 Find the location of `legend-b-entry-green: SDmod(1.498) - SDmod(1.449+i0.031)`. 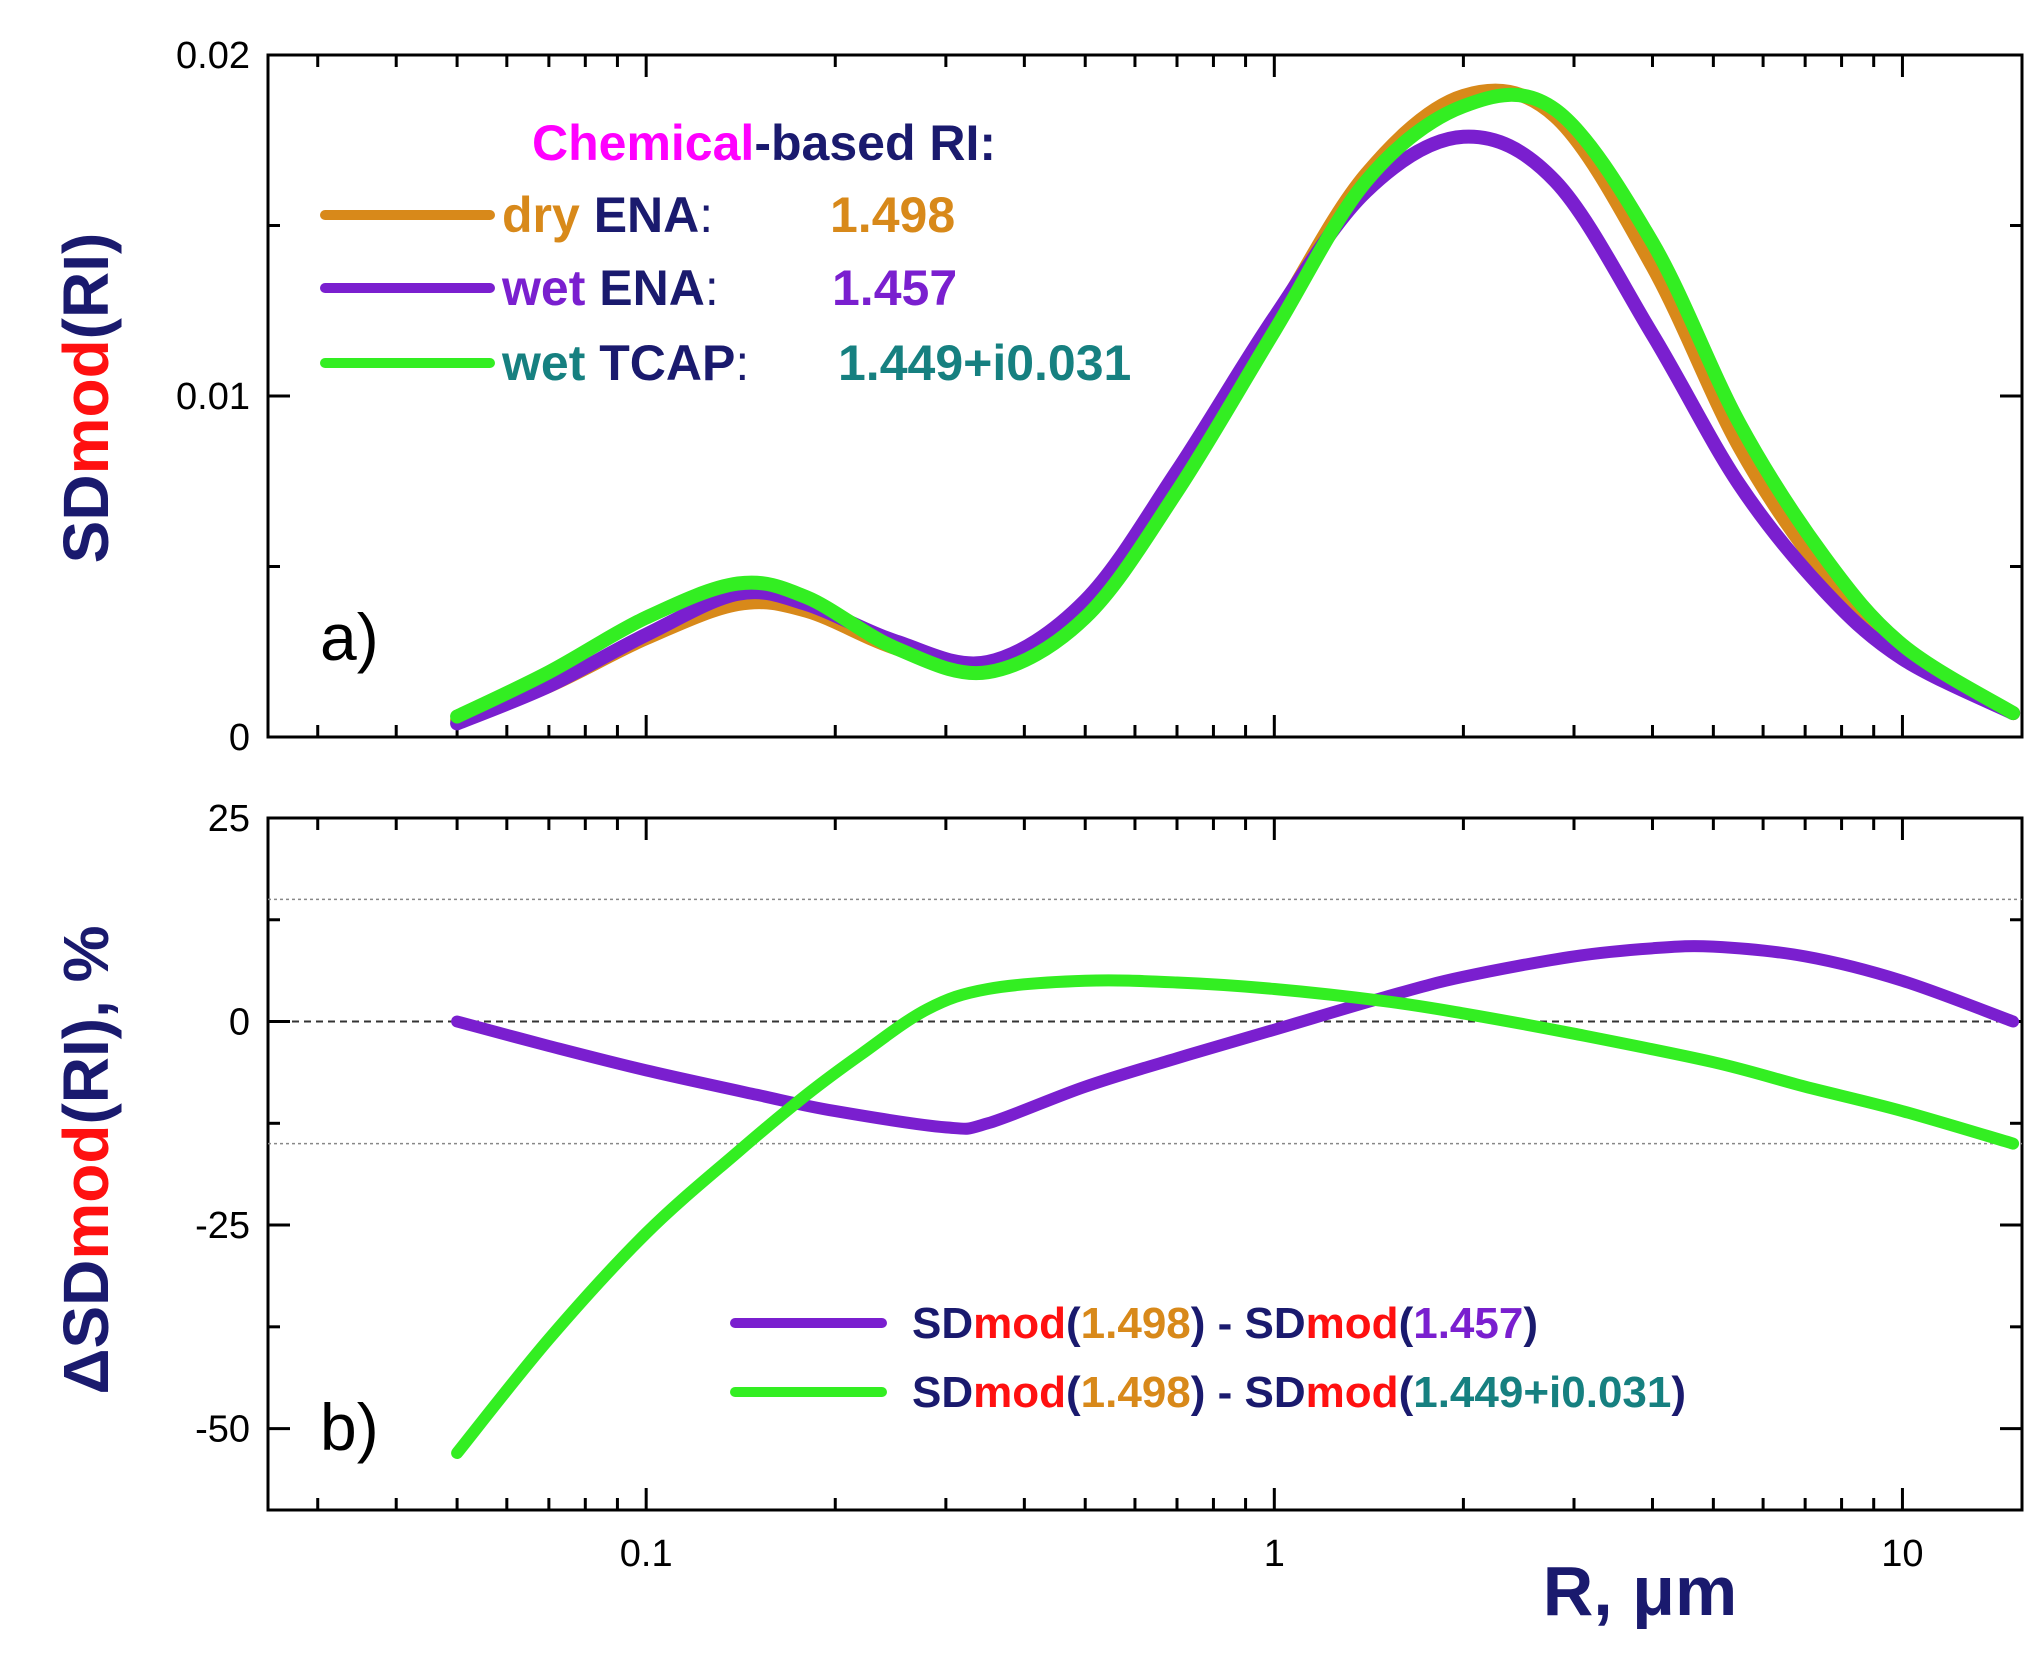

legend-b-entry-green: SDmod(1.498) - SDmod(1.449+i0.031) is located at coordinates (1299, 1392).